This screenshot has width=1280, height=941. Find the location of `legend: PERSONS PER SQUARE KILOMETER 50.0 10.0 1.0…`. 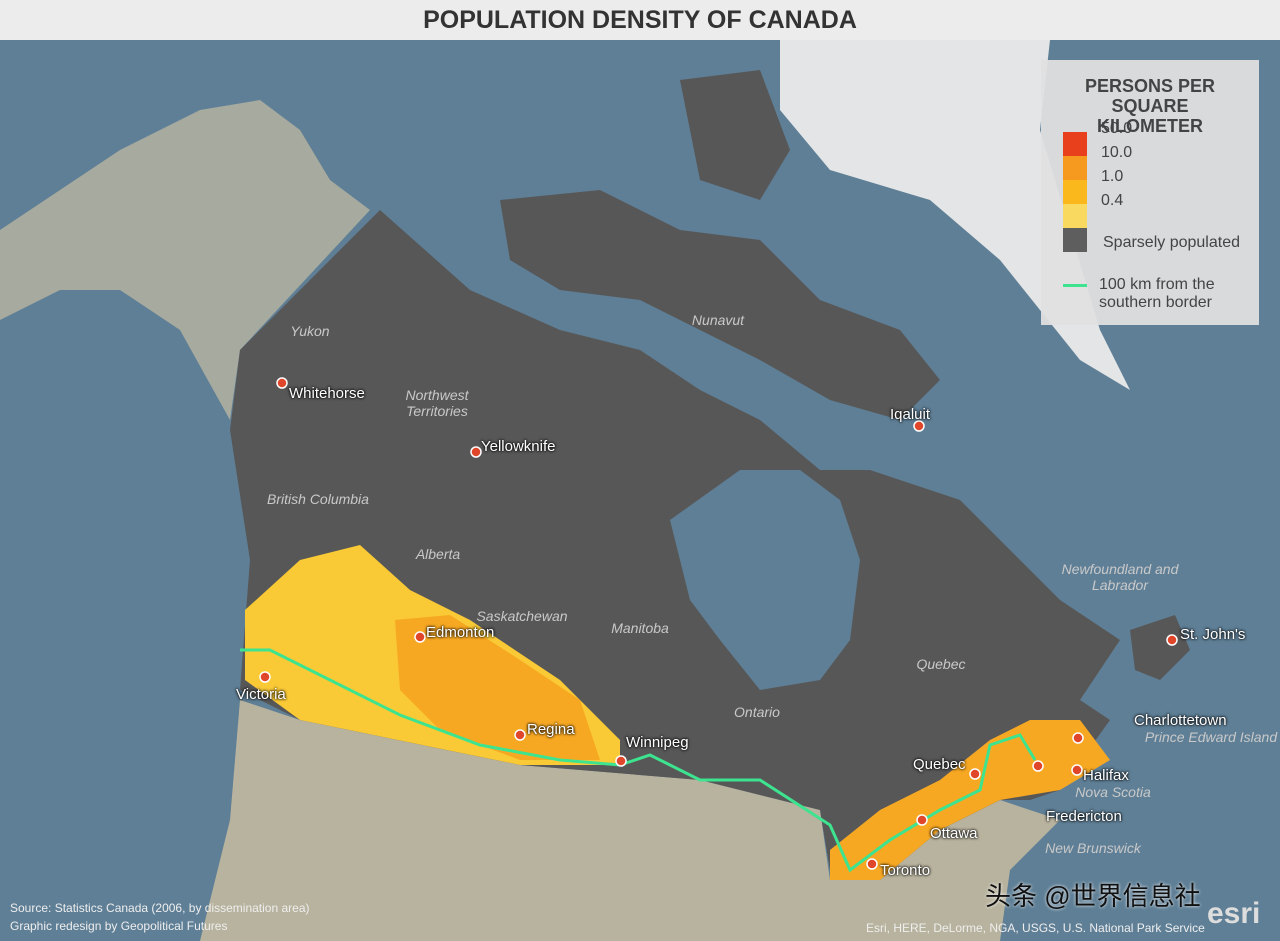

legend: PERSONS PER SQUARE KILOMETER 50.0 10.0 1.0… is located at coordinates (1150, 192).